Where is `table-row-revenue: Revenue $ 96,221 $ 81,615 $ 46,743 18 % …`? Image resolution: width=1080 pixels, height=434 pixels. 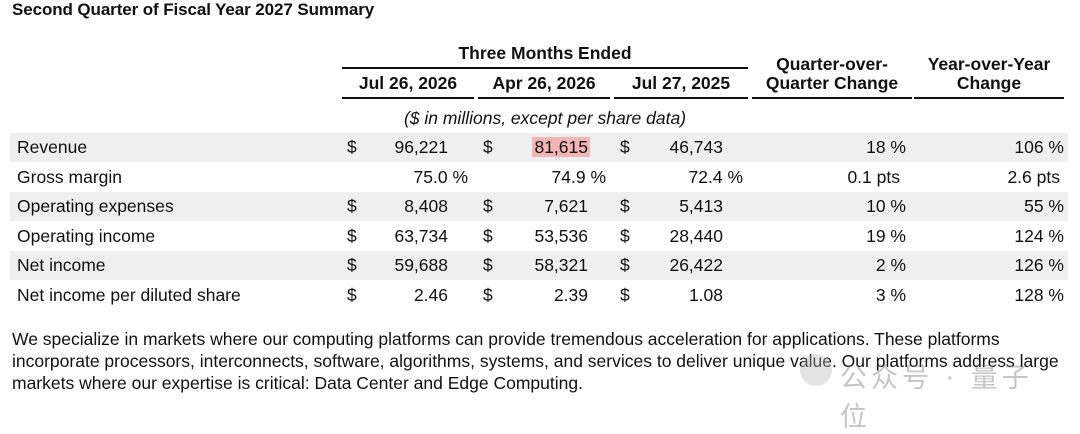
table-row-revenue: Revenue $ 96,221 $ 81,615 $ 46,743 18 % … is located at coordinates (539, 147).